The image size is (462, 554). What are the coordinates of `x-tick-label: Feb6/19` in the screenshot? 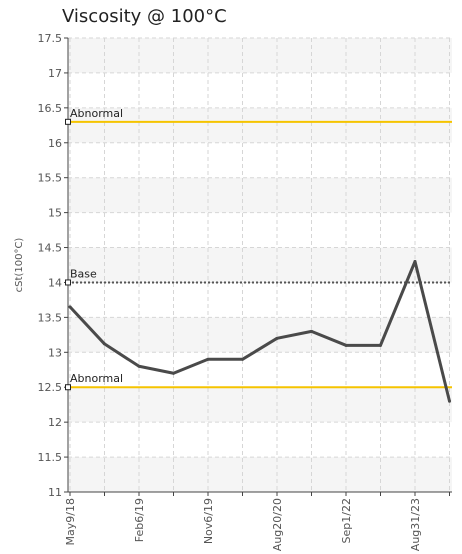 It's located at (139, 520).